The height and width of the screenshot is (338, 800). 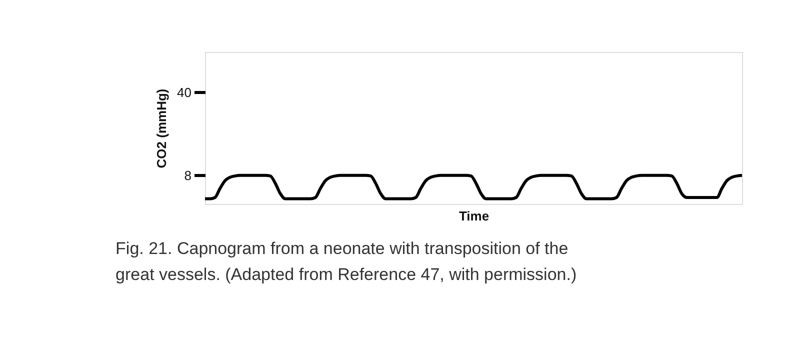 What do you see at coordinates (474, 216) in the screenshot?
I see `x-axis-title: Time` at bounding box center [474, 216].